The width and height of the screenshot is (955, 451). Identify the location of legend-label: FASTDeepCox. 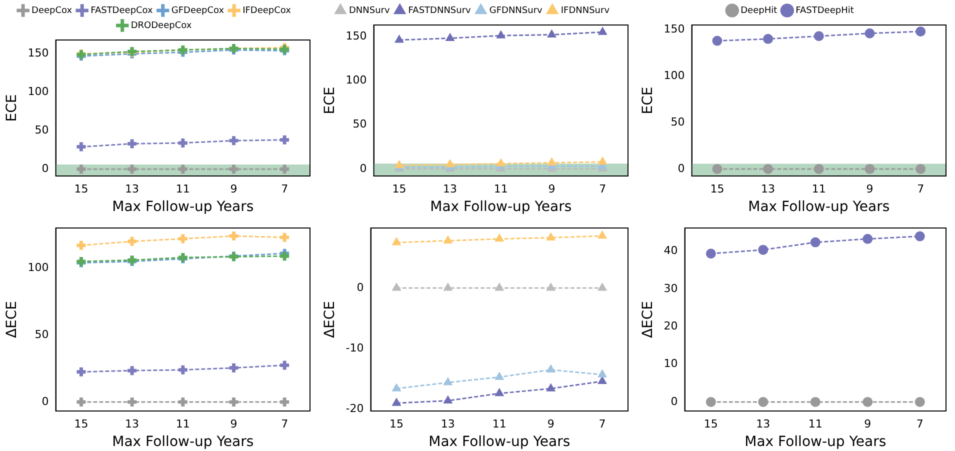
(122, 11).